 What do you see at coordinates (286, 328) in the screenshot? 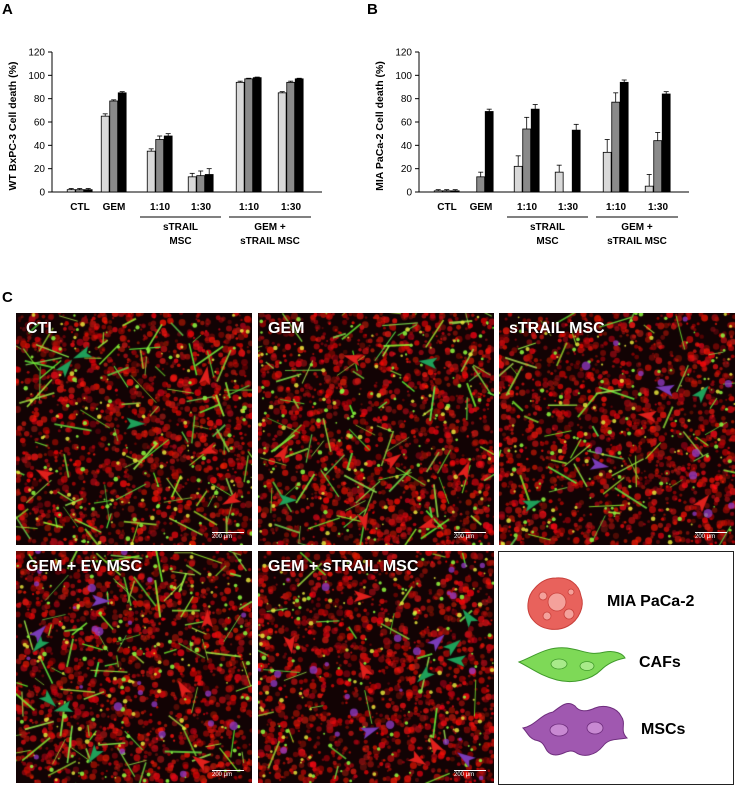
I see `micrograph-label: GEM` at bounding box center [286, 328].